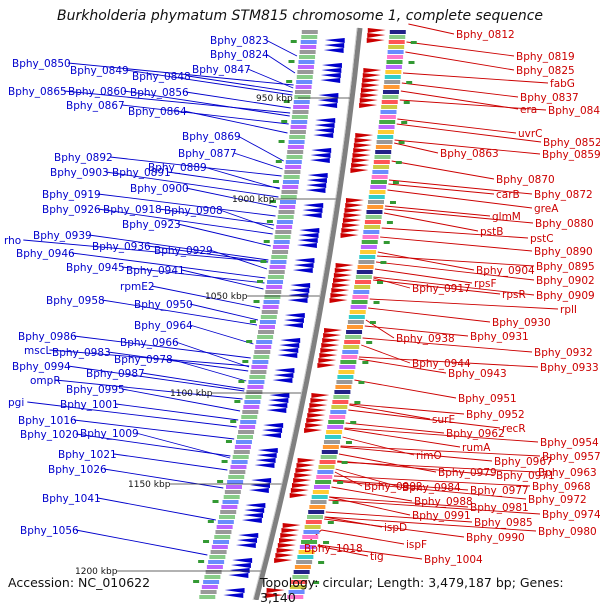 The width and height of the screenshot is (600, 605). I want to click on gene-label-bphy_0863: Bphy_0863, so click(469, 154).